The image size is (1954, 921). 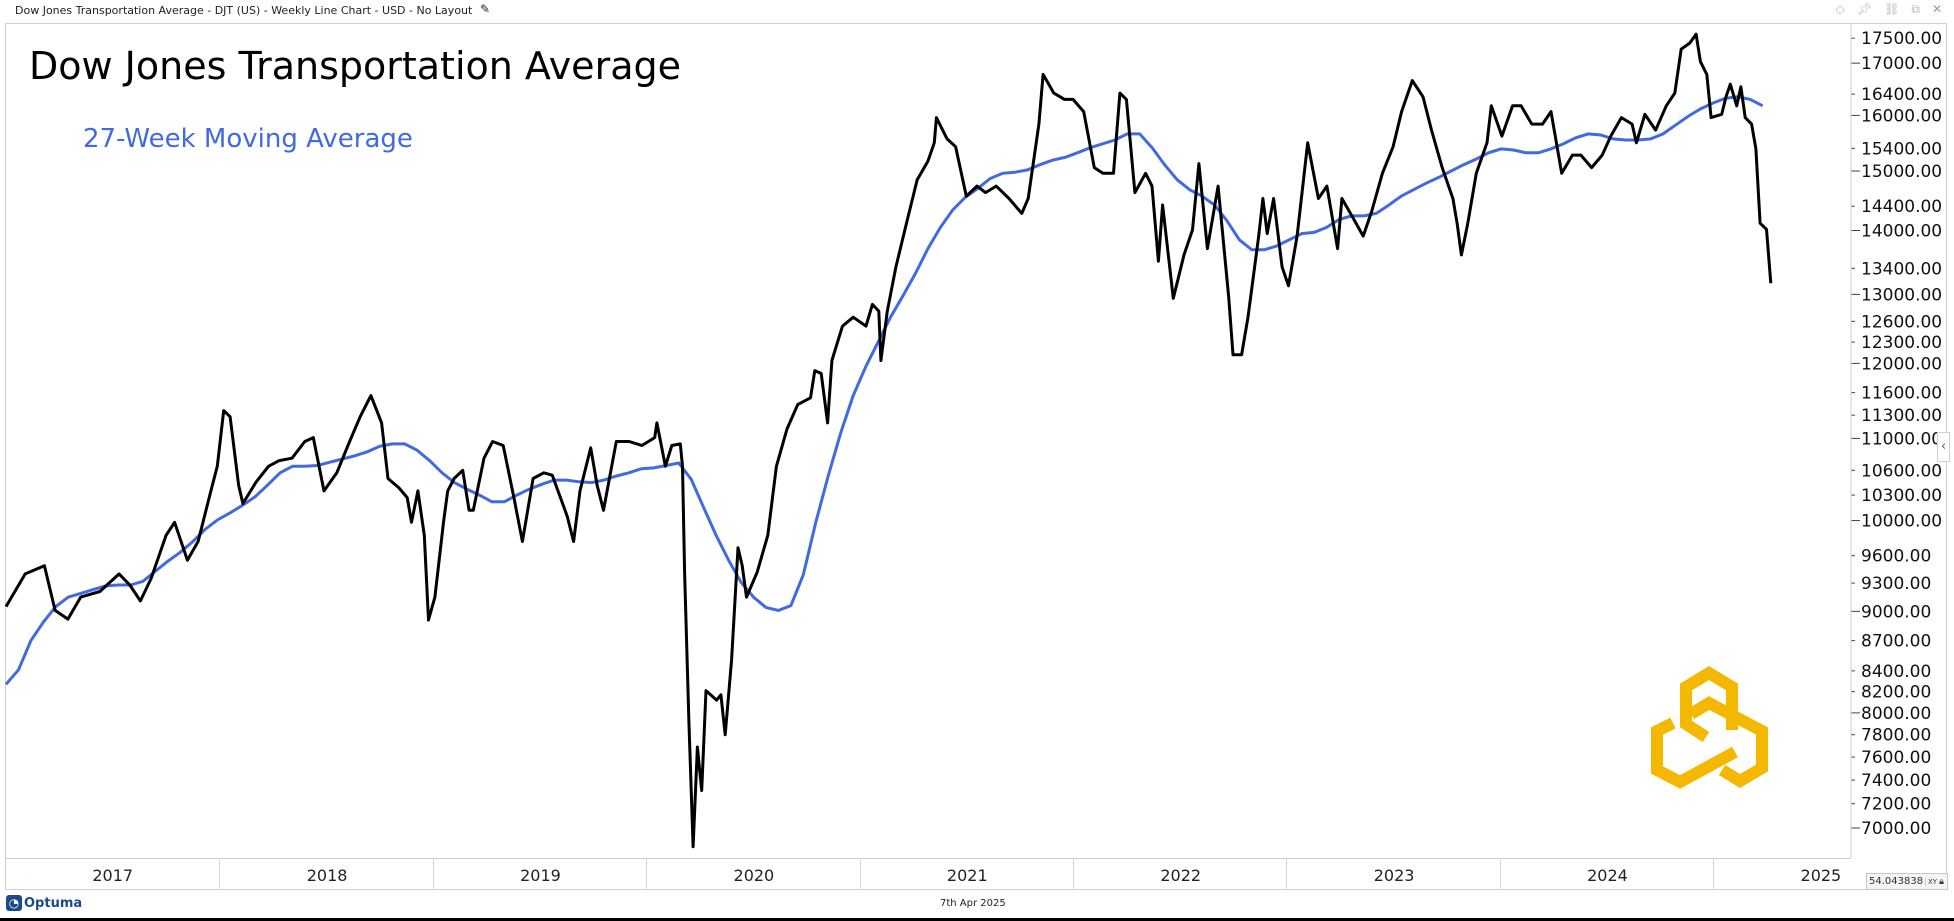 I want to click on optuma-logo-icon: ◔, so click(x=14, y=903).